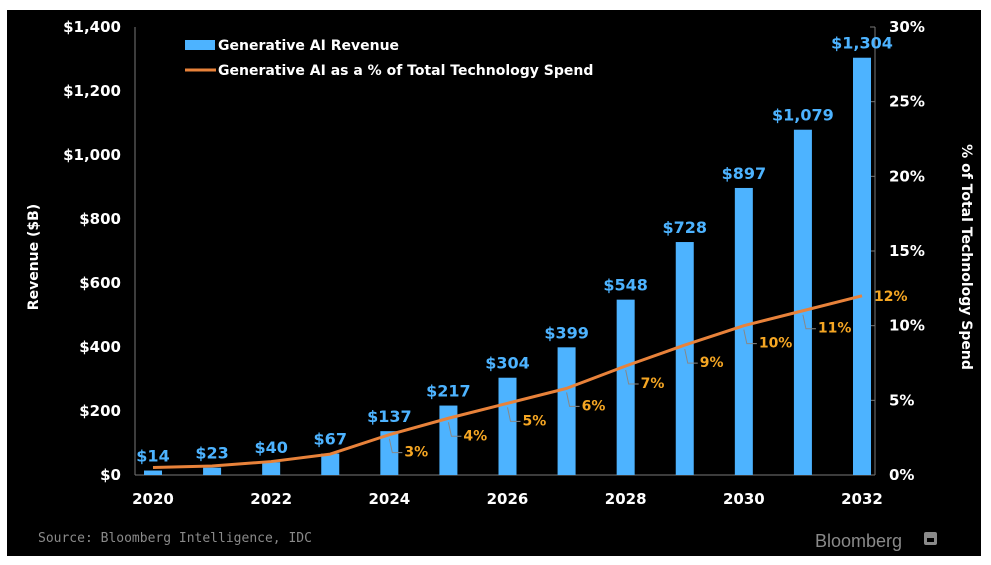  Describe the element at coordinates (34, 257) in the screenshot. I see `y-axis-title: Revenue ($B)` at that location.